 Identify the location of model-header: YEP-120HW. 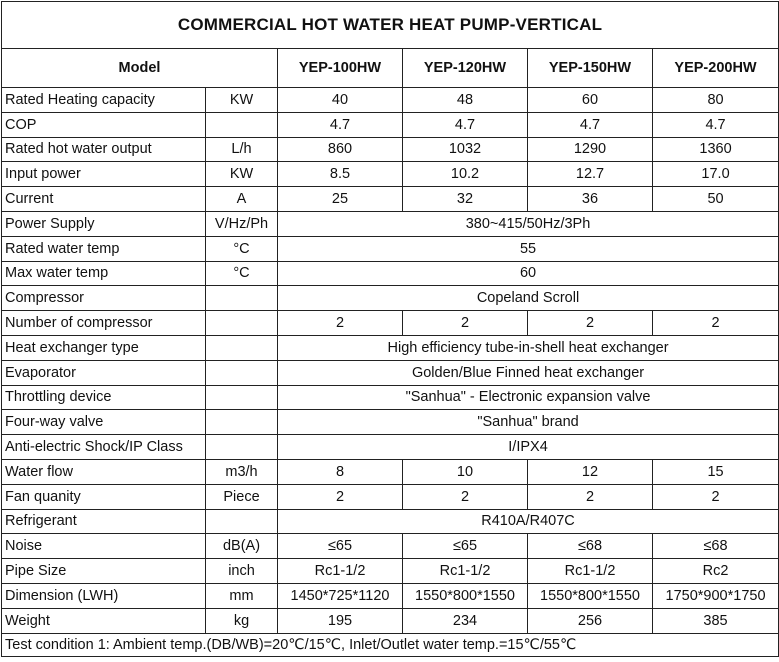
(465, 68).